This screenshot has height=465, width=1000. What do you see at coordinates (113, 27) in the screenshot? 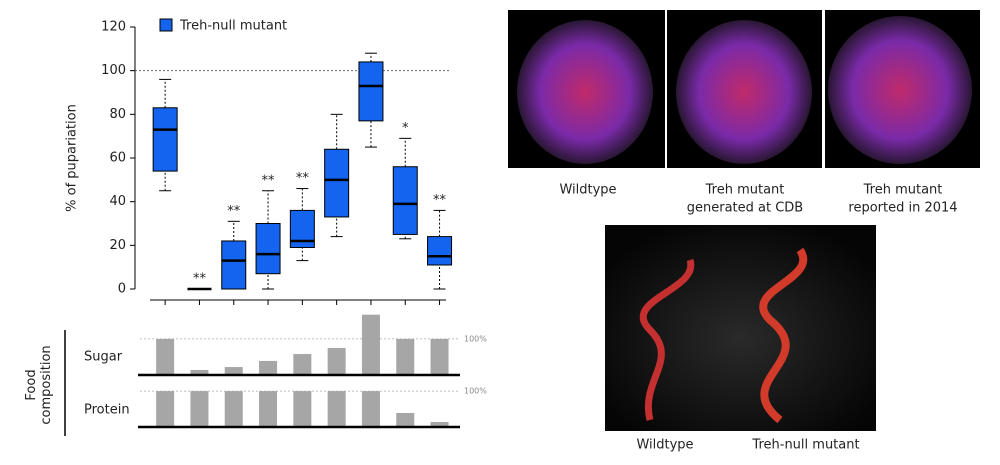
I see `y-tick-label: 120` at bounding box center [113, 27].